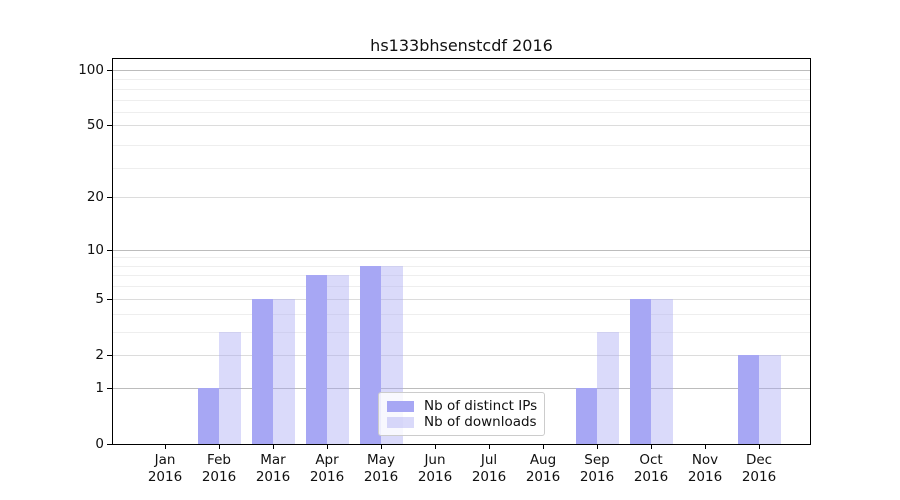  Describe the element at coordinates (597, 460) in the screenshot. I see `x-tick-month: Sep` at that location.